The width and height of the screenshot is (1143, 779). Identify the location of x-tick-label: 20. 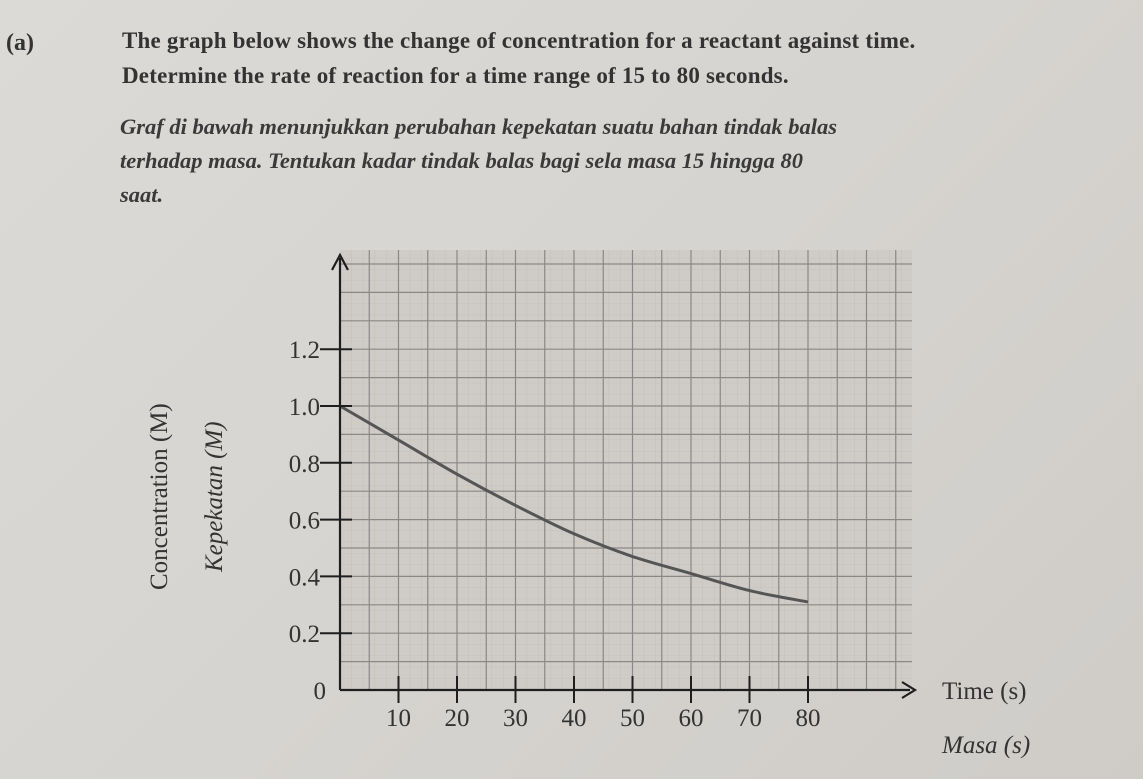
(457, 718).